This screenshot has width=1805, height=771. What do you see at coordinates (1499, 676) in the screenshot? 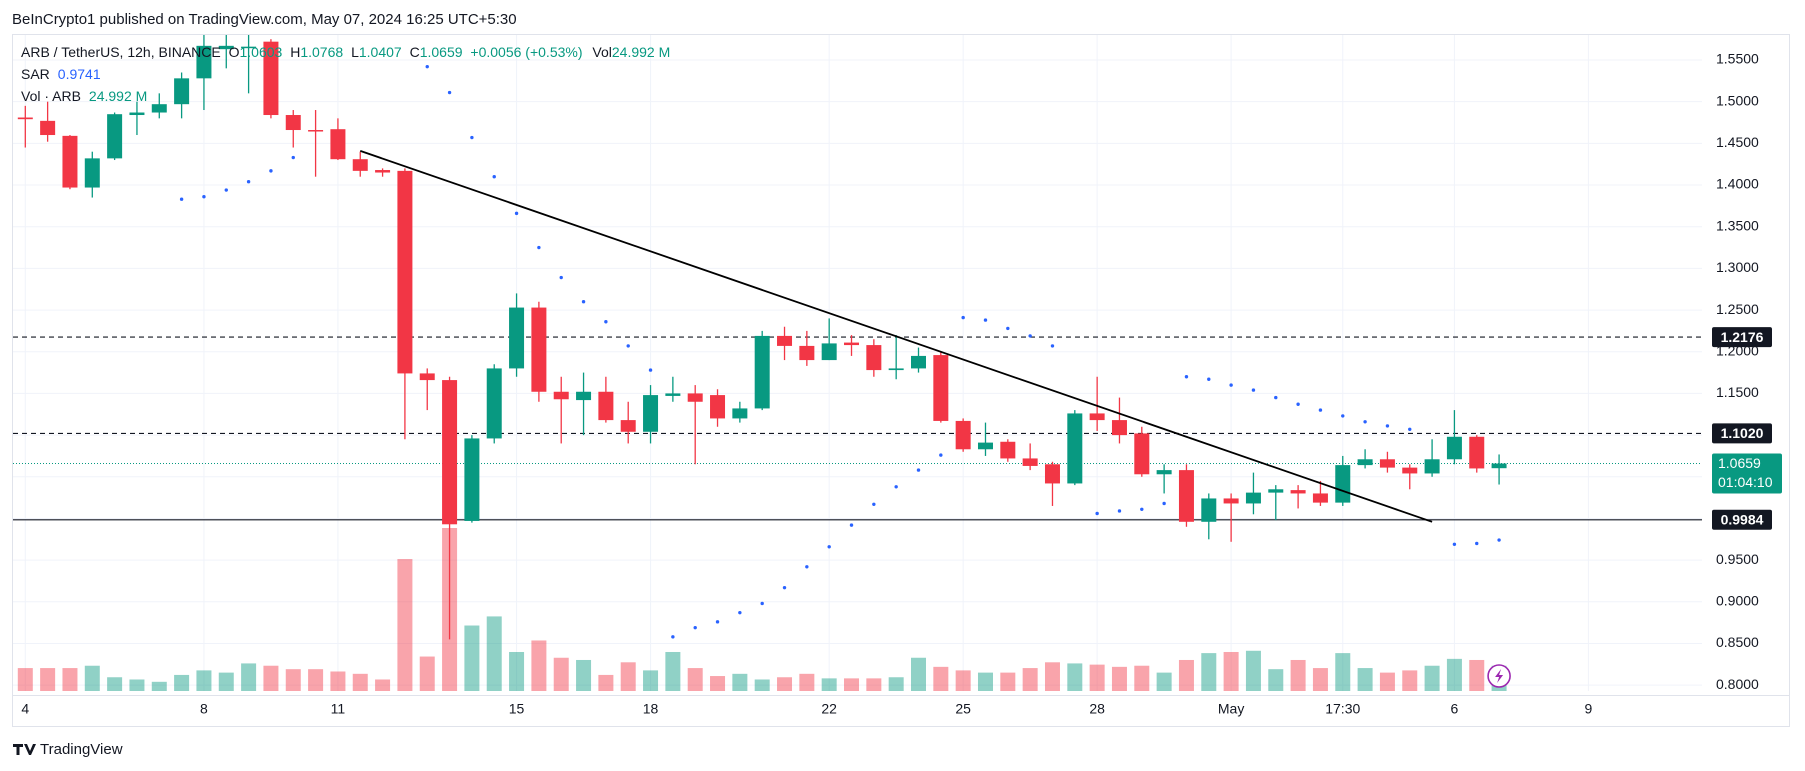
I see `alert-bolt` at bounding box center [1499, 676].